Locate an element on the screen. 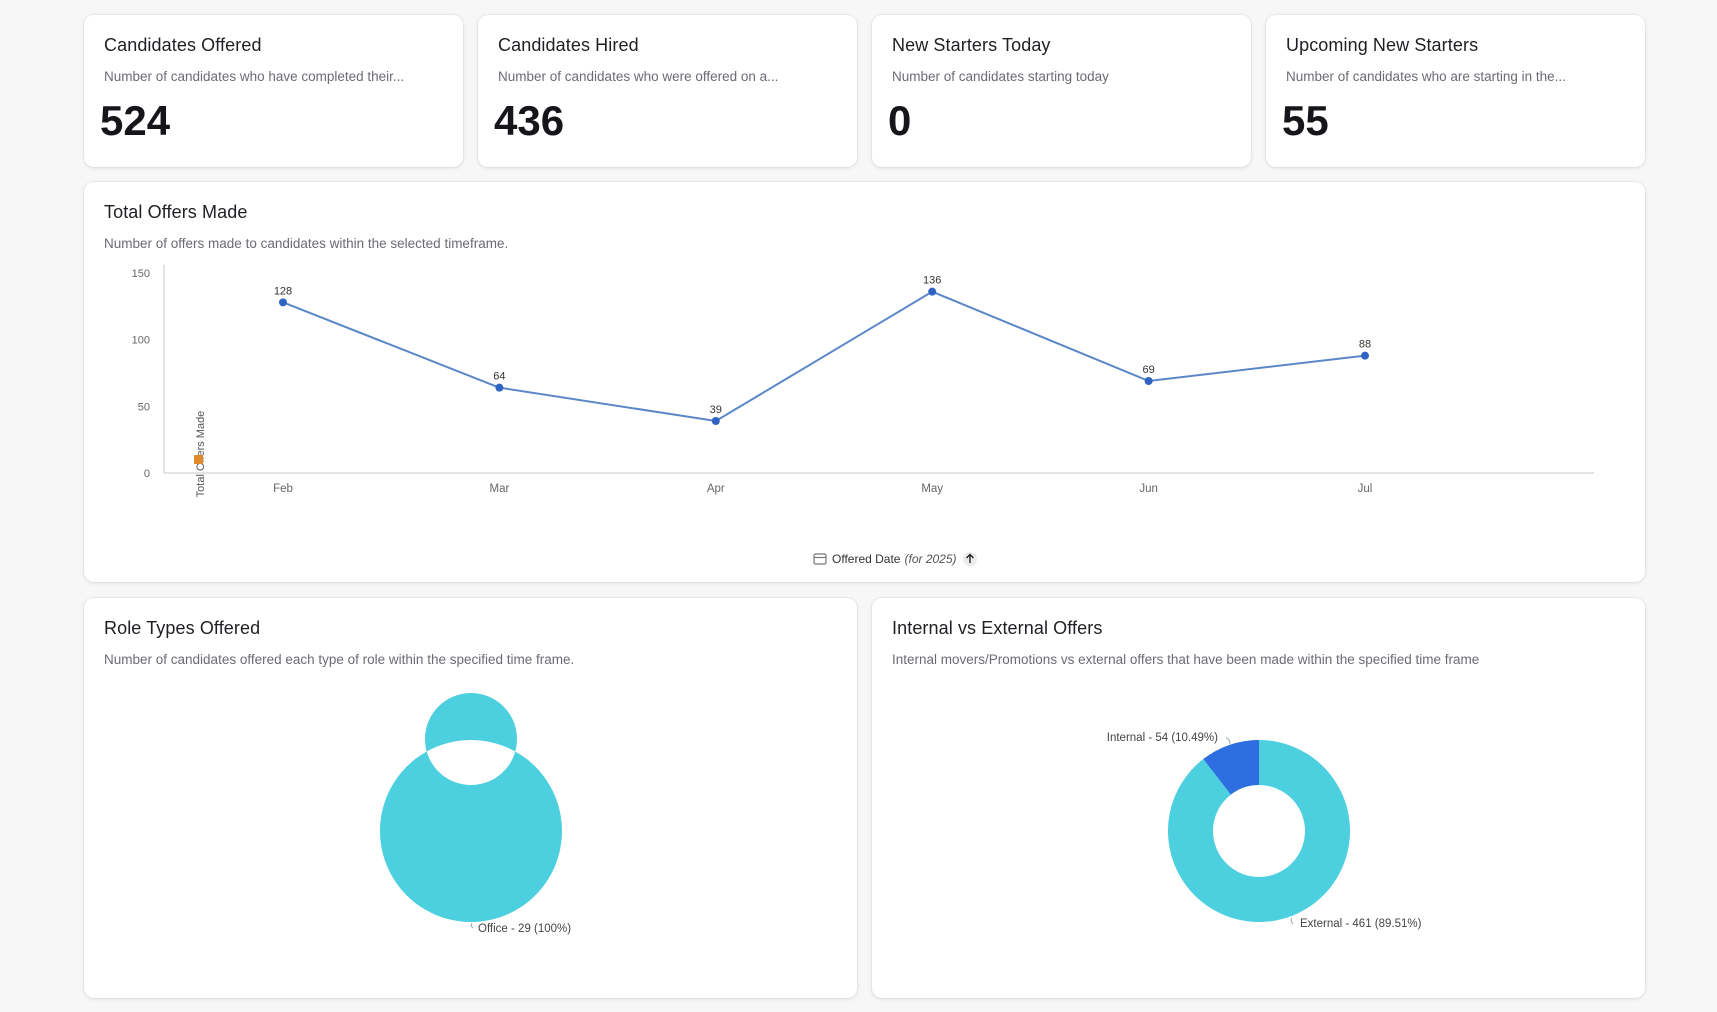 Image resolution: width=1717 pixels, height=1012 pixels. label-leader-line is located at coordinates (472, 925).